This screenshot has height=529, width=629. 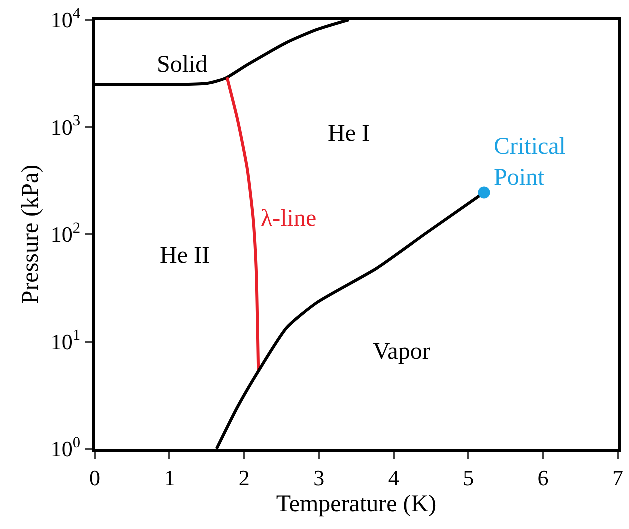 I want to click on x-tick-label: 1, so click(x=170, y=477).